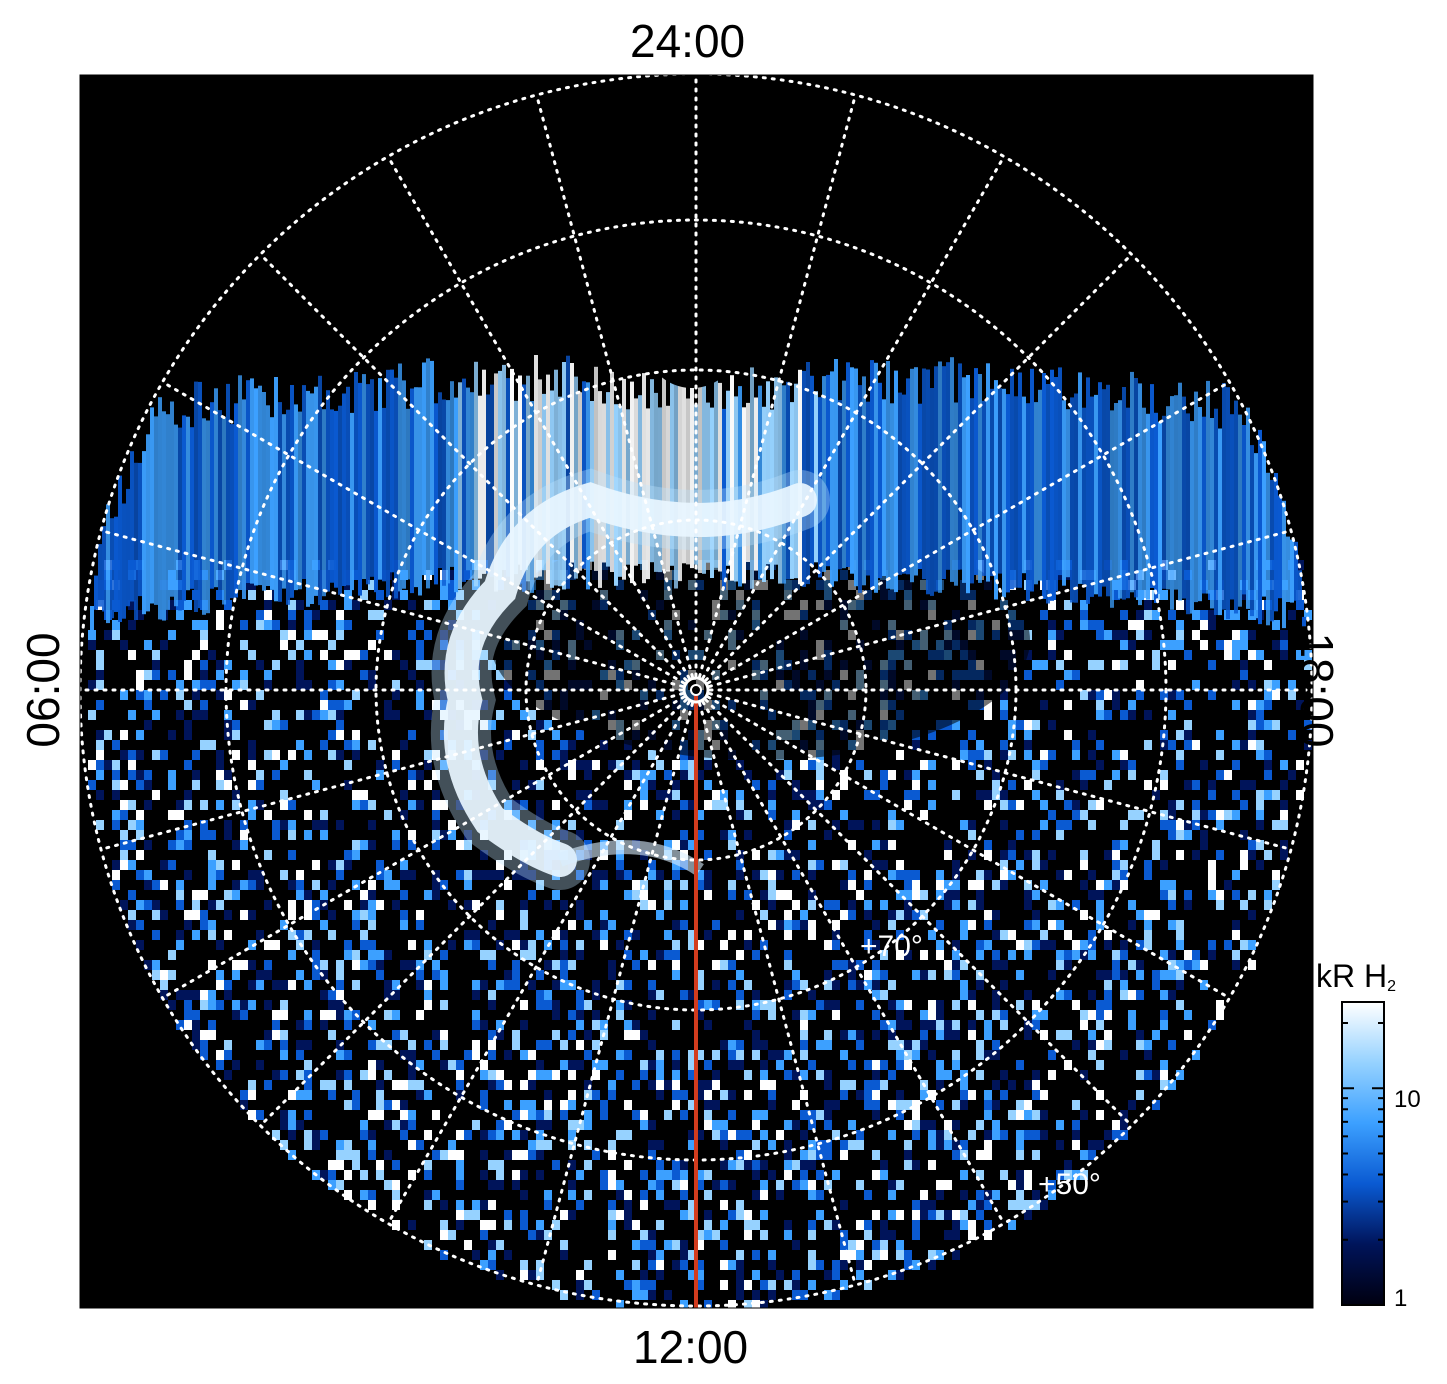  I want to click on colorbar, so click(1363, 1153).